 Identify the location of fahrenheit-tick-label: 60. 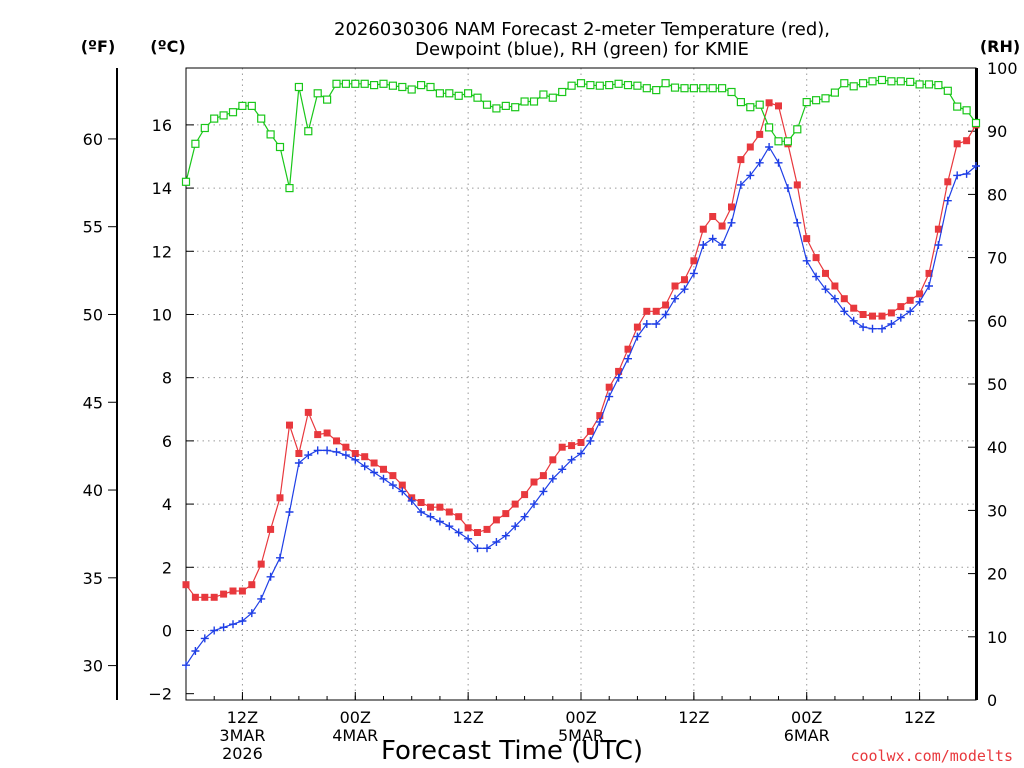
(93, 139).